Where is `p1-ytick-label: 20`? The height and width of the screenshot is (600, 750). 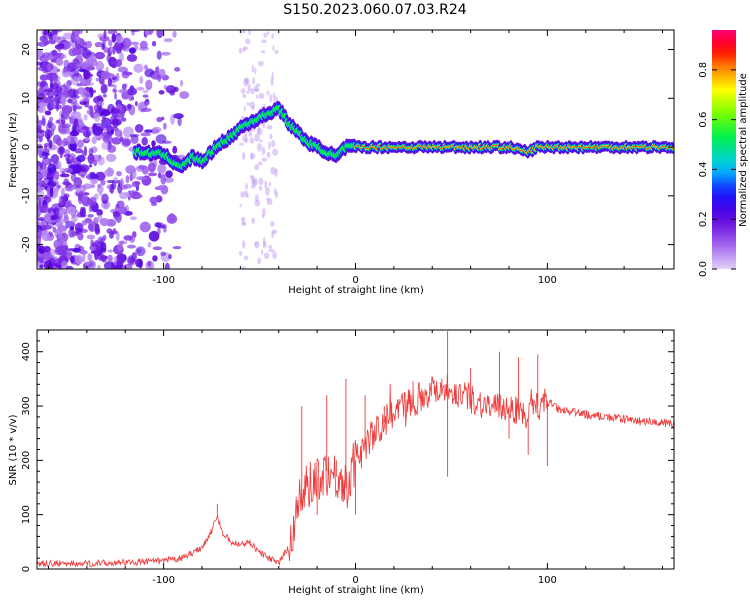
p1-ytick-label: 20 is located at coordinates (26, 49).